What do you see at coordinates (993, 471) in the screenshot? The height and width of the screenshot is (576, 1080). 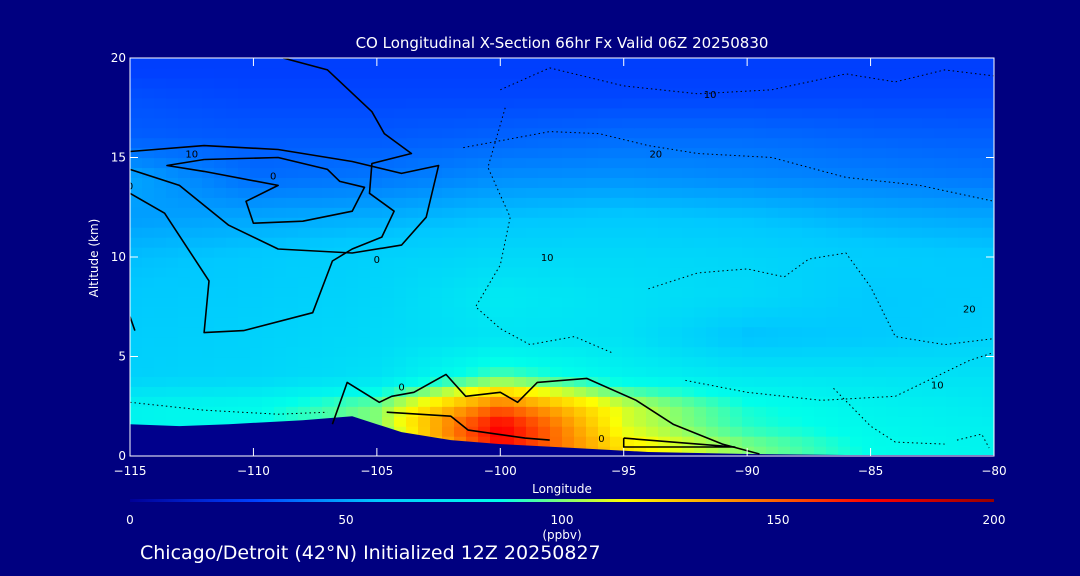 I see `x-tick-label: −80` at bounding box center [993, 471].